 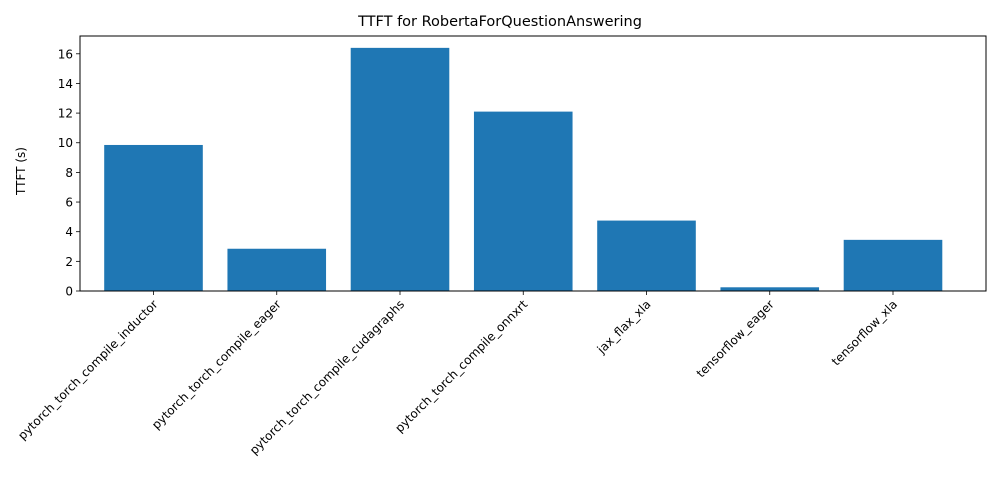 I want to click on y-axis-ticks: 0 2 4 6 8 10 12 14 16, so click(x=69, y=173).